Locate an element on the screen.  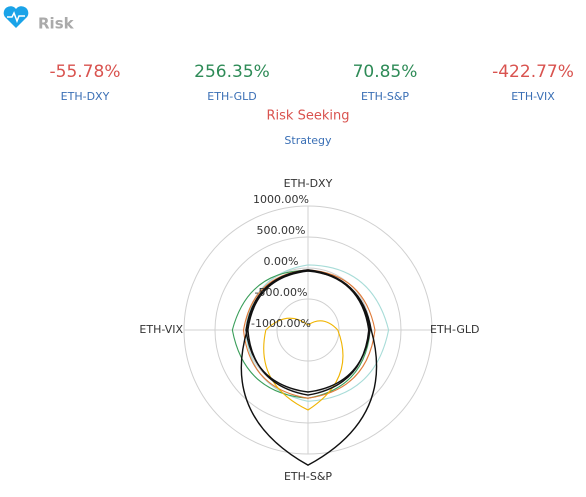
radial-tick-label: 1000.00% is located at coordinates (281, 199).